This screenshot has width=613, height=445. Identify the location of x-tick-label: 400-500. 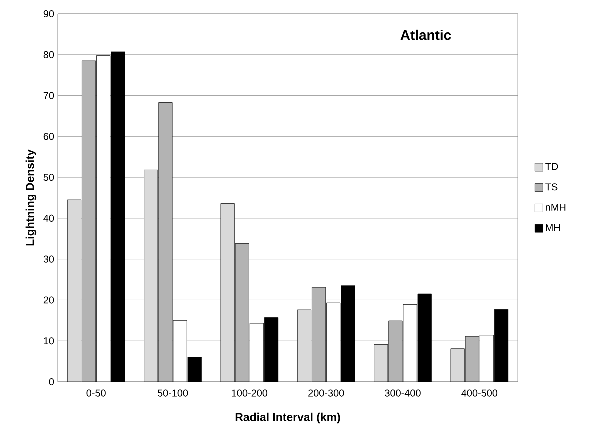
(480, 393).